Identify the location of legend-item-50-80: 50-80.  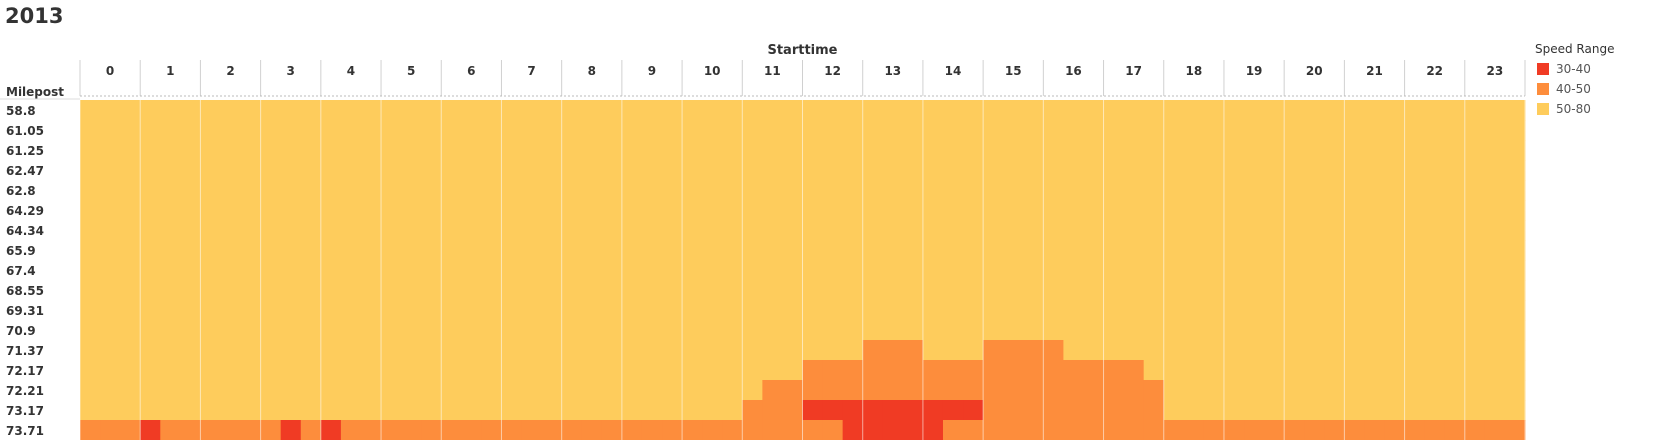
(1574, 109).